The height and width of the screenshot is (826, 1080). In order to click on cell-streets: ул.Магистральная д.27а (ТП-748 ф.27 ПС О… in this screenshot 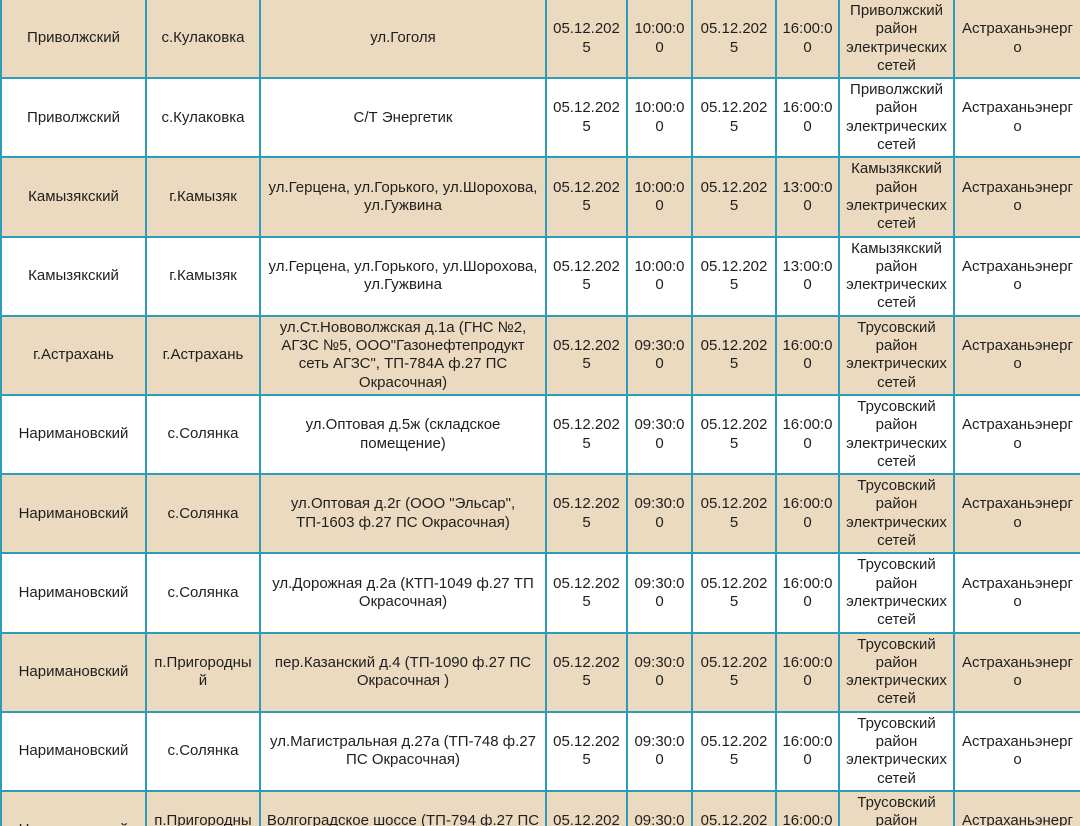, I will do `click(403, 751)`.